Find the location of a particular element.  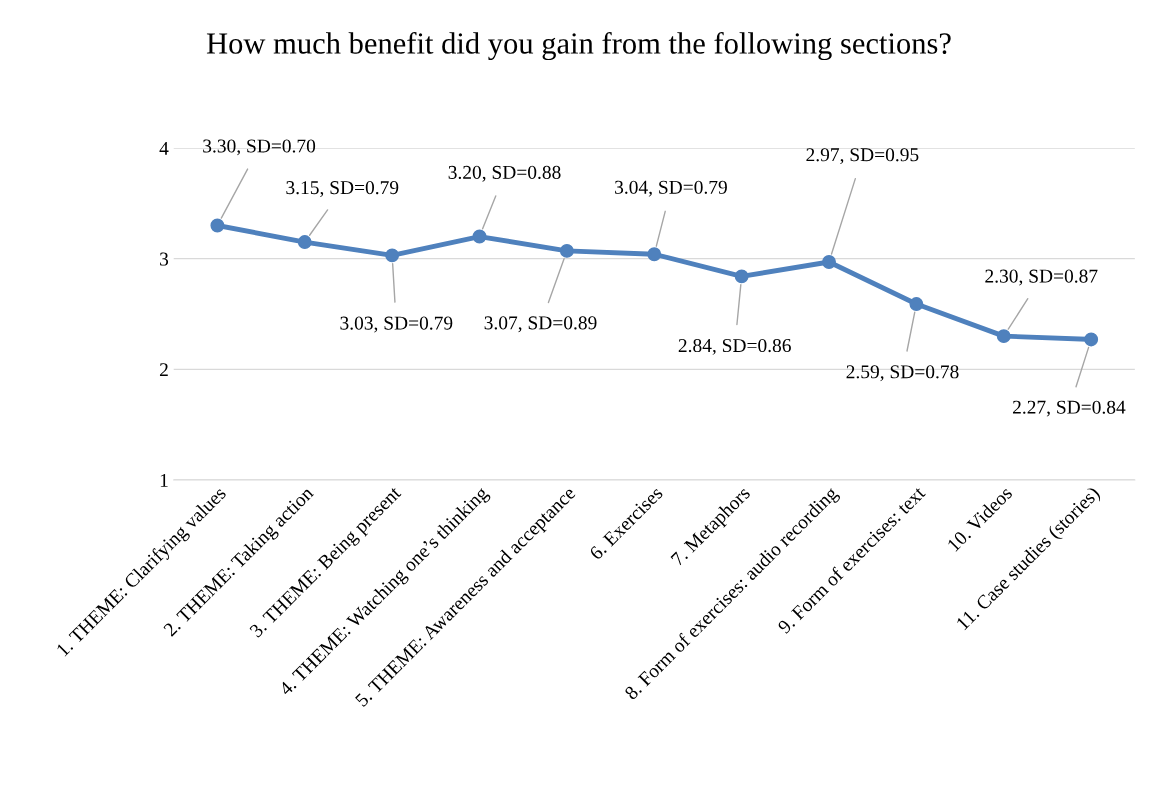

y-tick-label: 2 is located at coordinates (163, 370).